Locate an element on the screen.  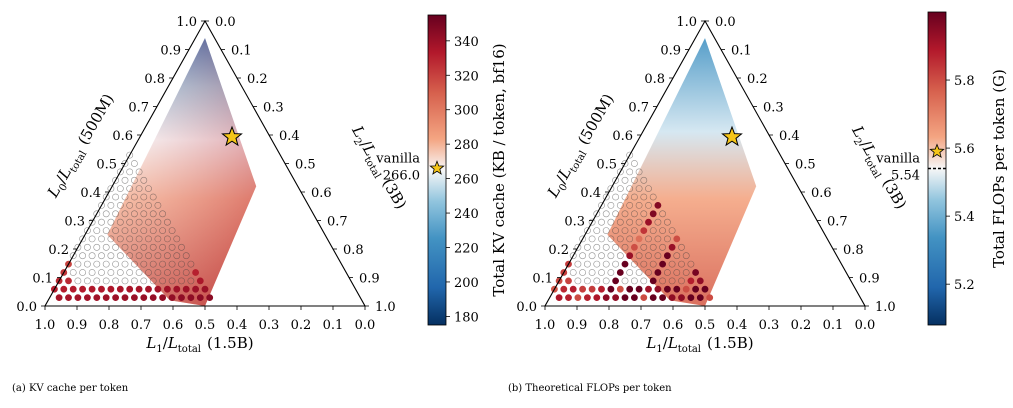
vanilla-value: 266.0 is located at coordinates (401, 175).